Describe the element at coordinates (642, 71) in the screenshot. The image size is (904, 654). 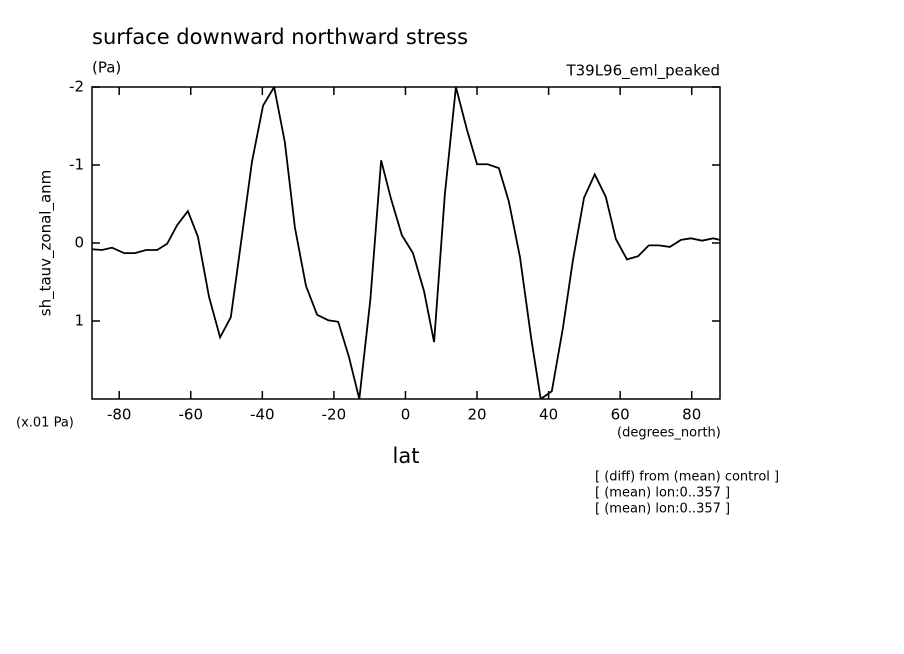
I see `run-label: T39L96_eml_peaked` at that location.